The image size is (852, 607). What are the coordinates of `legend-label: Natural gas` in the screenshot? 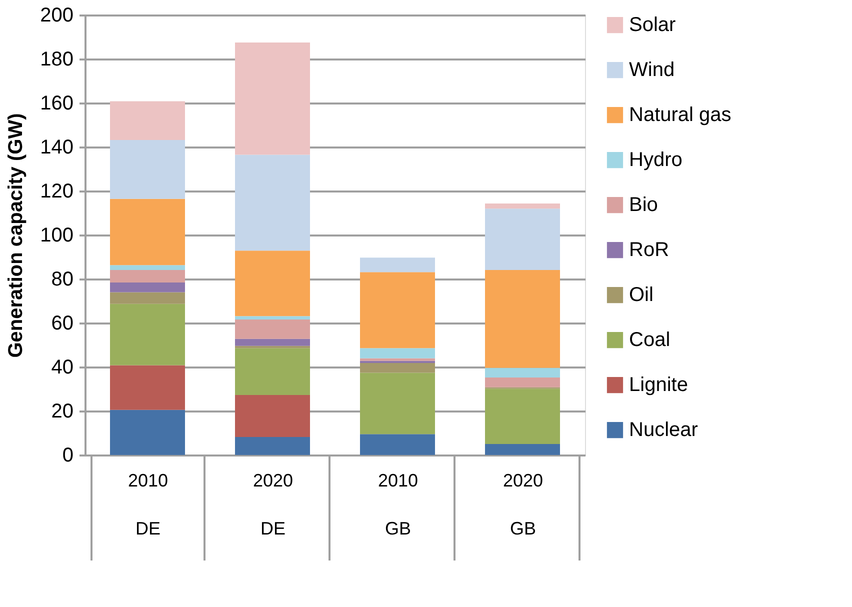 It's located at (680, 115).